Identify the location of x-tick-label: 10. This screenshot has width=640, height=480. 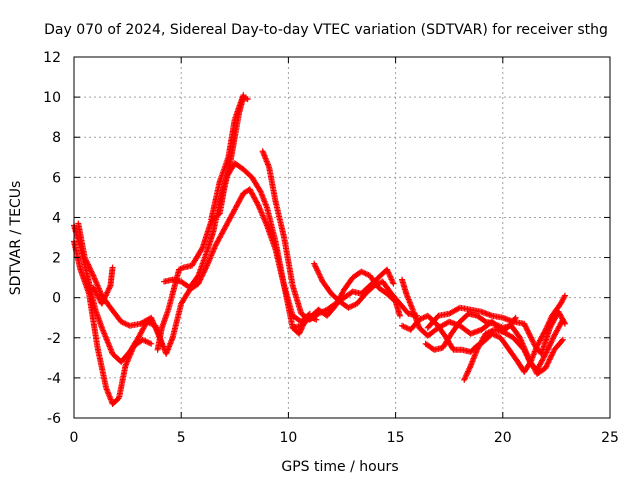
(288, 438).